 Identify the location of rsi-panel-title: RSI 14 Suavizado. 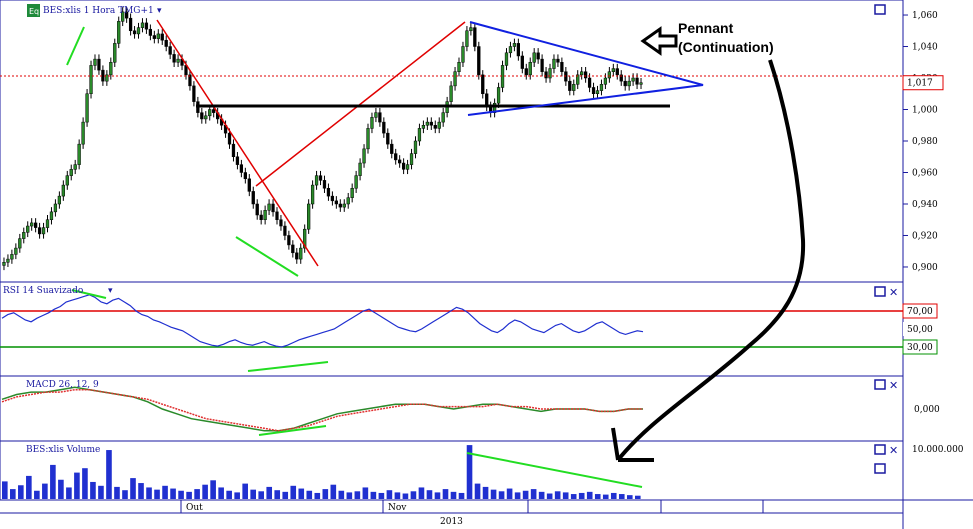
(43, 291).